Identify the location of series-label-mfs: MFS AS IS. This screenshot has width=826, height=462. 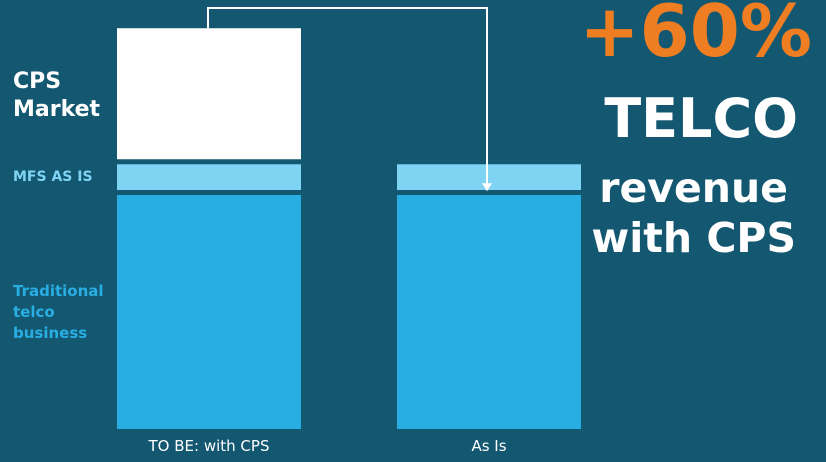
(53, 177).